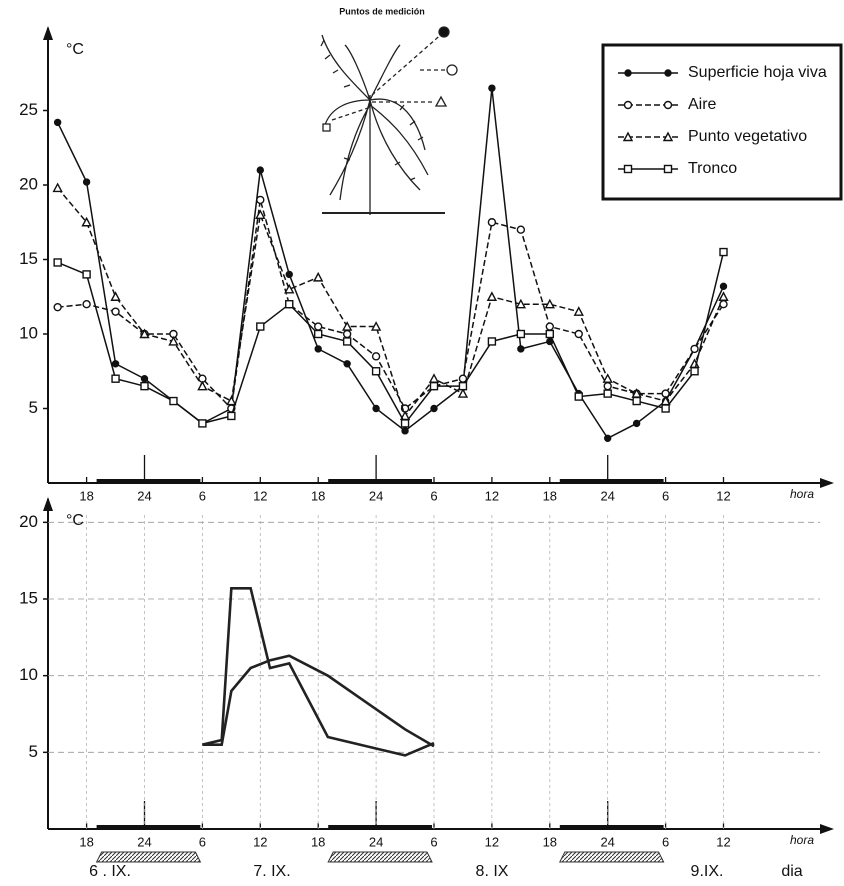  Describe the element at coordinates (28, 109) in the screenshot. I see `y-tick-label: 25` at that location.